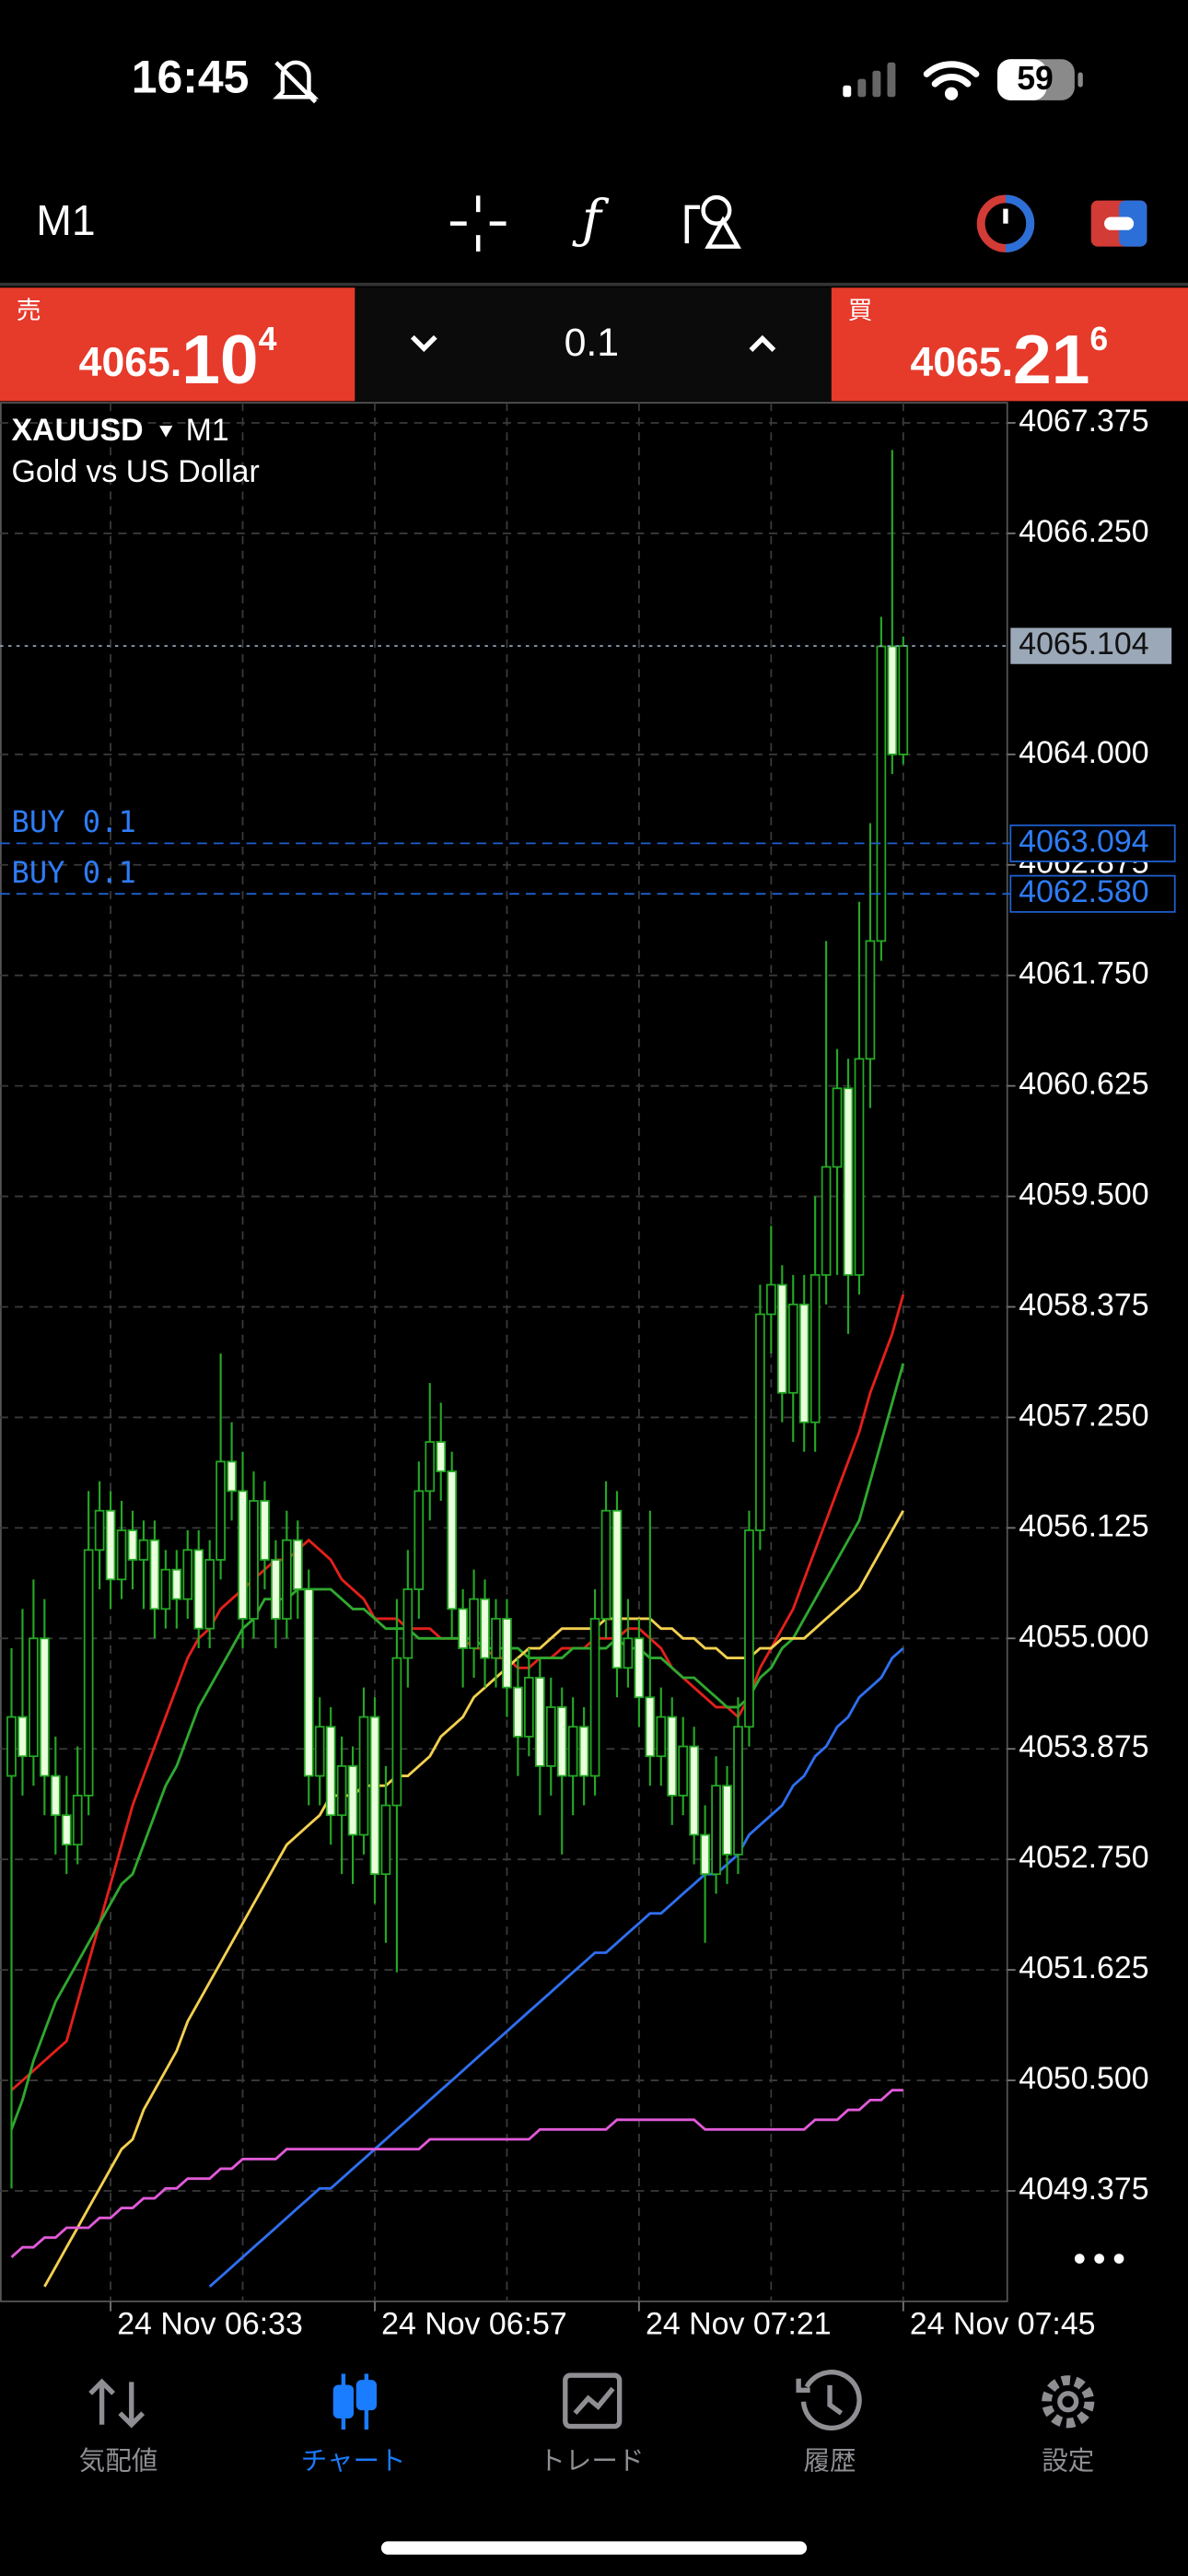 The image size is (1188, 2576). What do you see at coordinates (1083, 421) in the screenshot?
I see `y-tick-label: 4067.375` at bounding box center [1083, 421].